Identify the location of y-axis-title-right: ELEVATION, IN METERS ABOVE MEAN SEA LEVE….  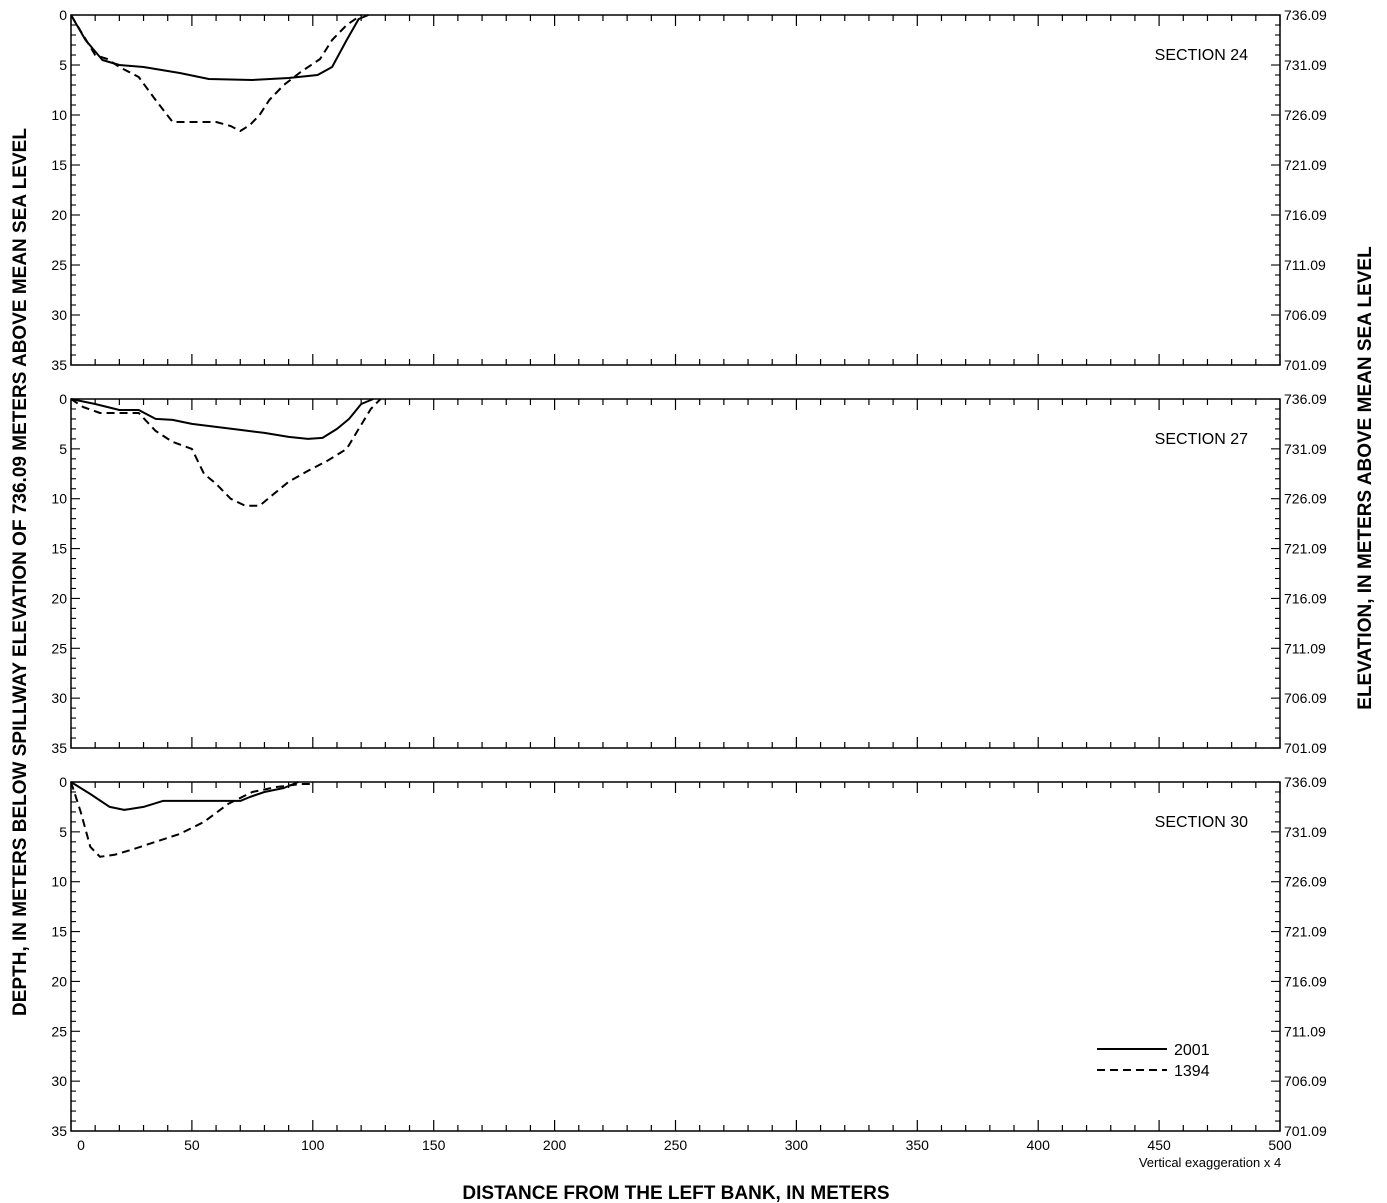
(1365, 478).